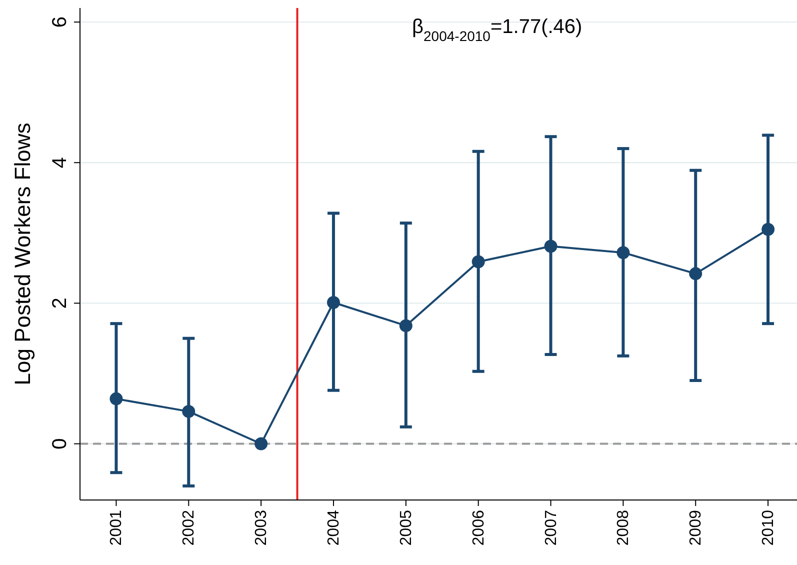 This screenshot has height=565, width=797. What do you see at coordinates (497, 30) in the screenshot?
I see `annotation: β$_{2004-2010}$=1.77(.46)` at bounding box center [497, 30].